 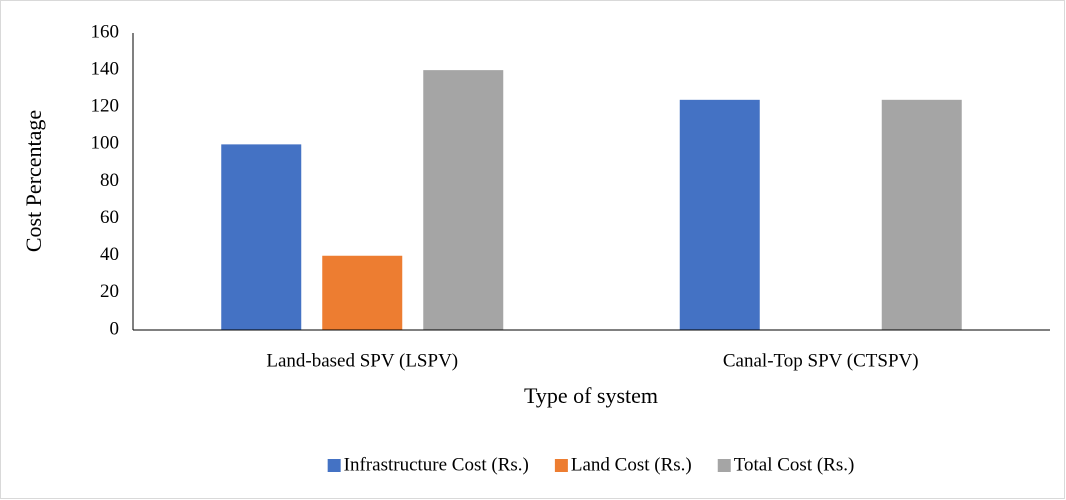 What do you see at coordinates (105, 106) in the screenshot?
I see `y-tick-label: 120` at bounding box center [105, 106].